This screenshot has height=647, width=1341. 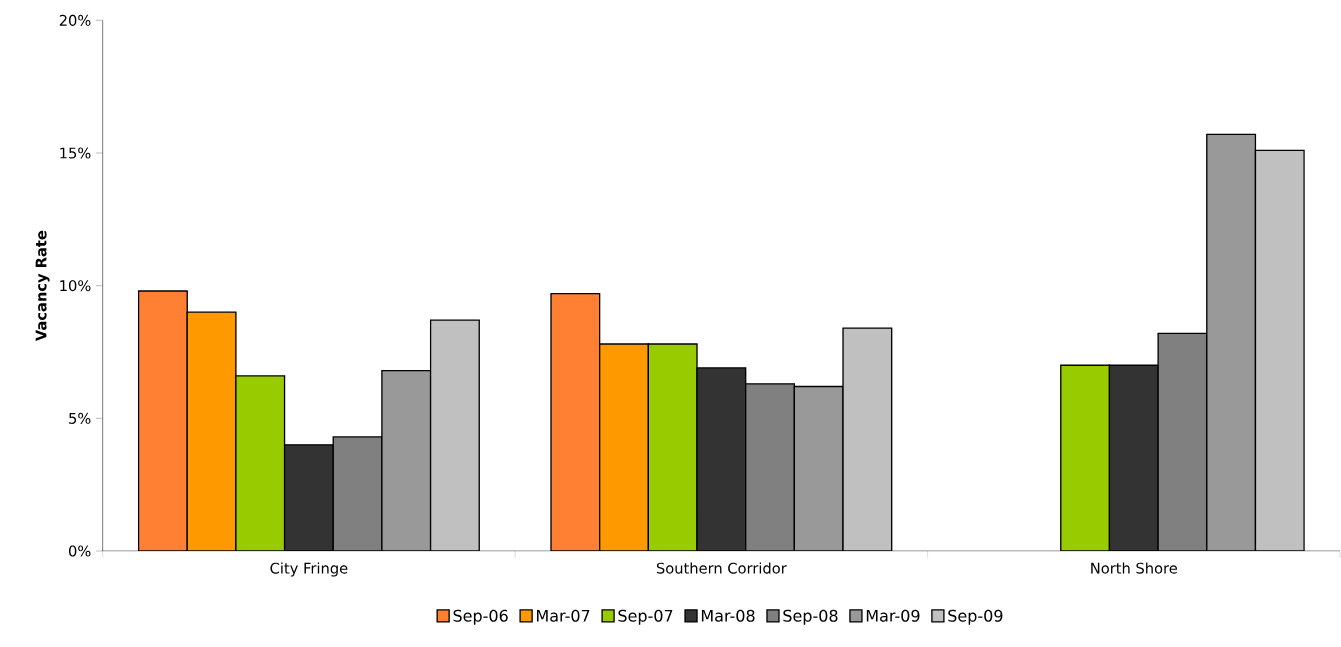 I want to click on legend-label: Sep-06, so click(x=480, y=617).